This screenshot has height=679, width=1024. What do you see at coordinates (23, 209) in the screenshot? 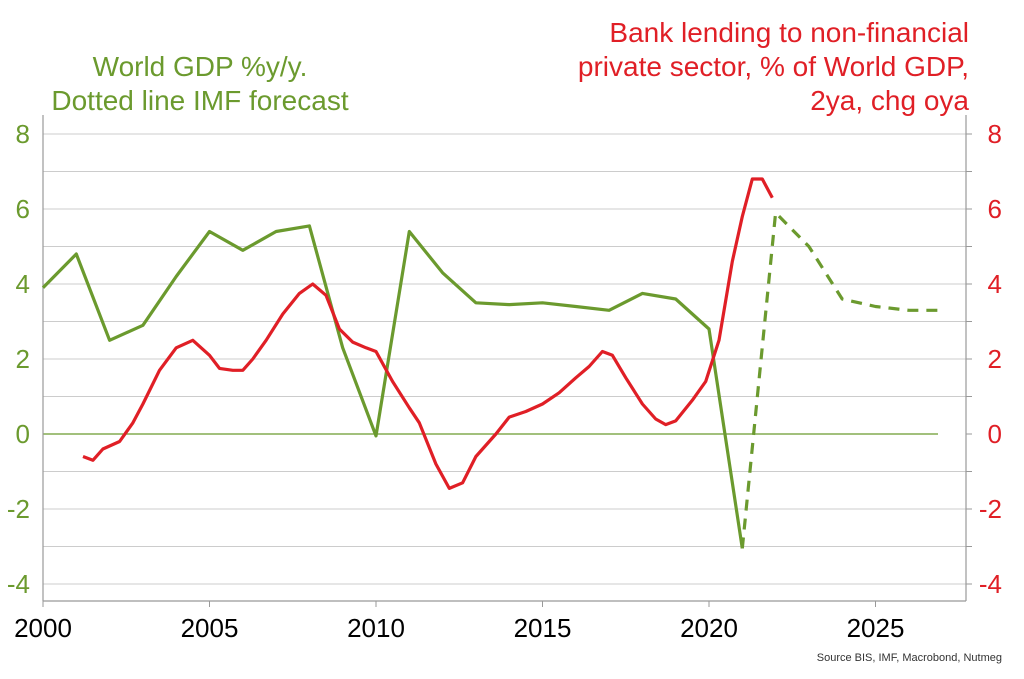
I see `left-y-tick-label: 6` at bounding box center [23, 209].